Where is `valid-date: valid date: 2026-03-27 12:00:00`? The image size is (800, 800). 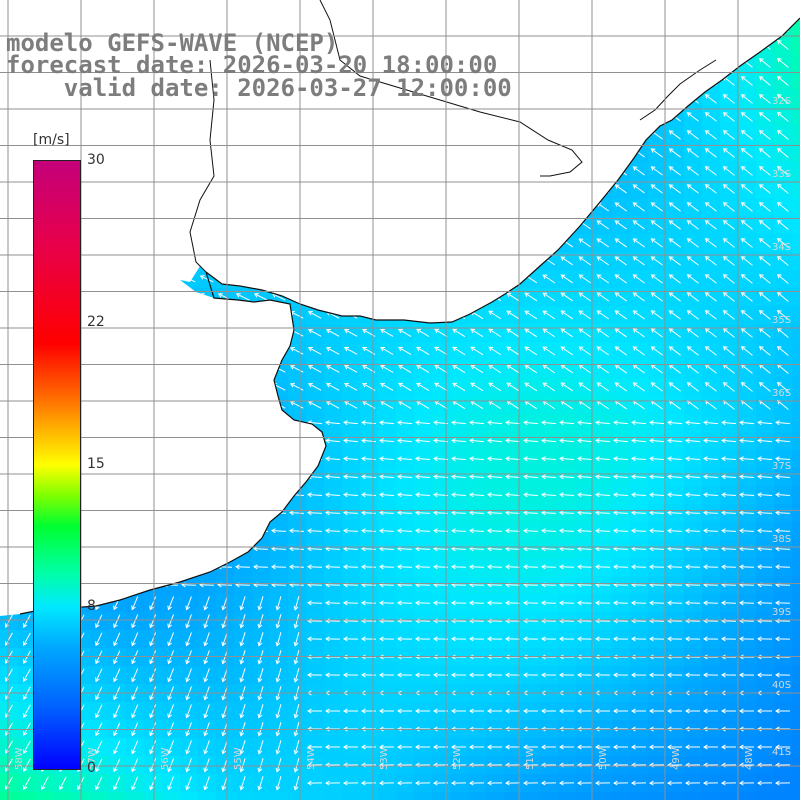 valid-date: valid date: 2026-03-27 12:00:00 is located at coordinates (259, 88).